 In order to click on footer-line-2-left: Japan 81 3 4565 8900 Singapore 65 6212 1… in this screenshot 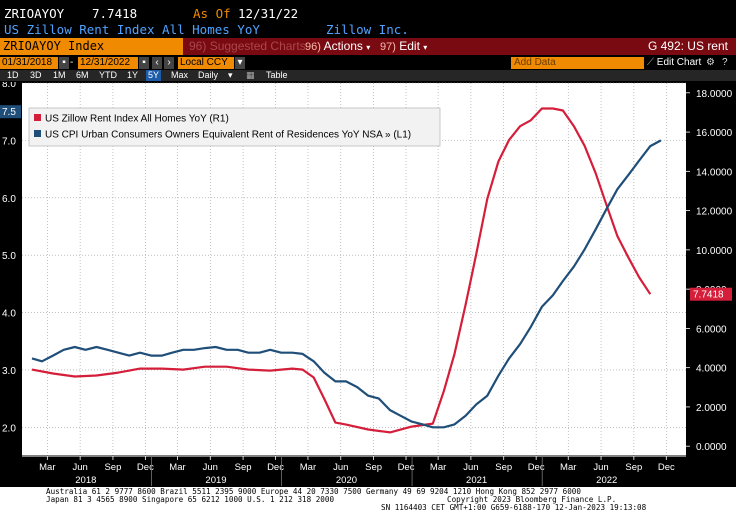, I will do `click(190, 499)`.